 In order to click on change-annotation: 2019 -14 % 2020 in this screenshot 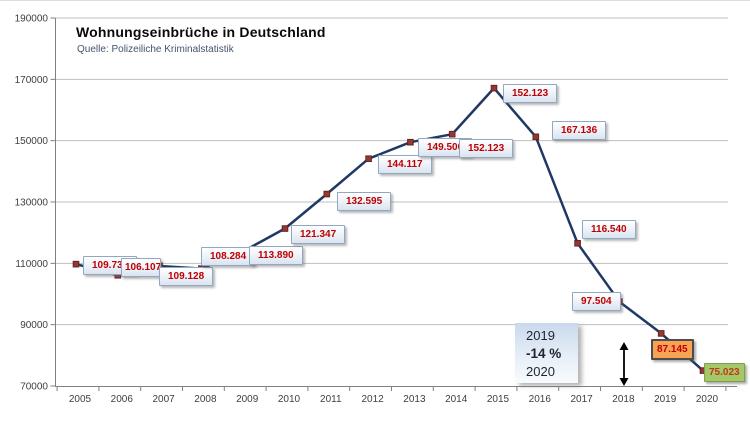, I will do `click(546, 353)`.